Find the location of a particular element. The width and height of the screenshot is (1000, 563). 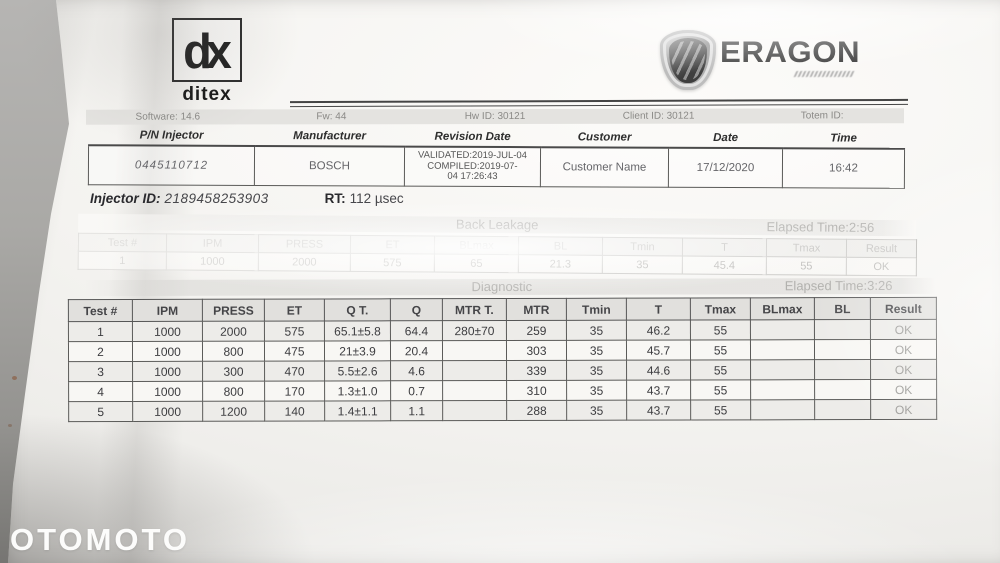

column-header: Date is located at coordinates (725, 140).